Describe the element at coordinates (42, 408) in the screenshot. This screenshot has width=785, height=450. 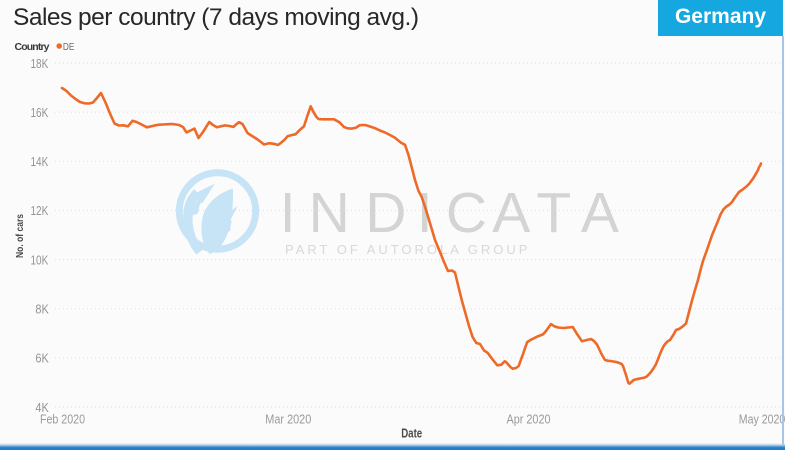
I see `svg-text: 4K` at that location.